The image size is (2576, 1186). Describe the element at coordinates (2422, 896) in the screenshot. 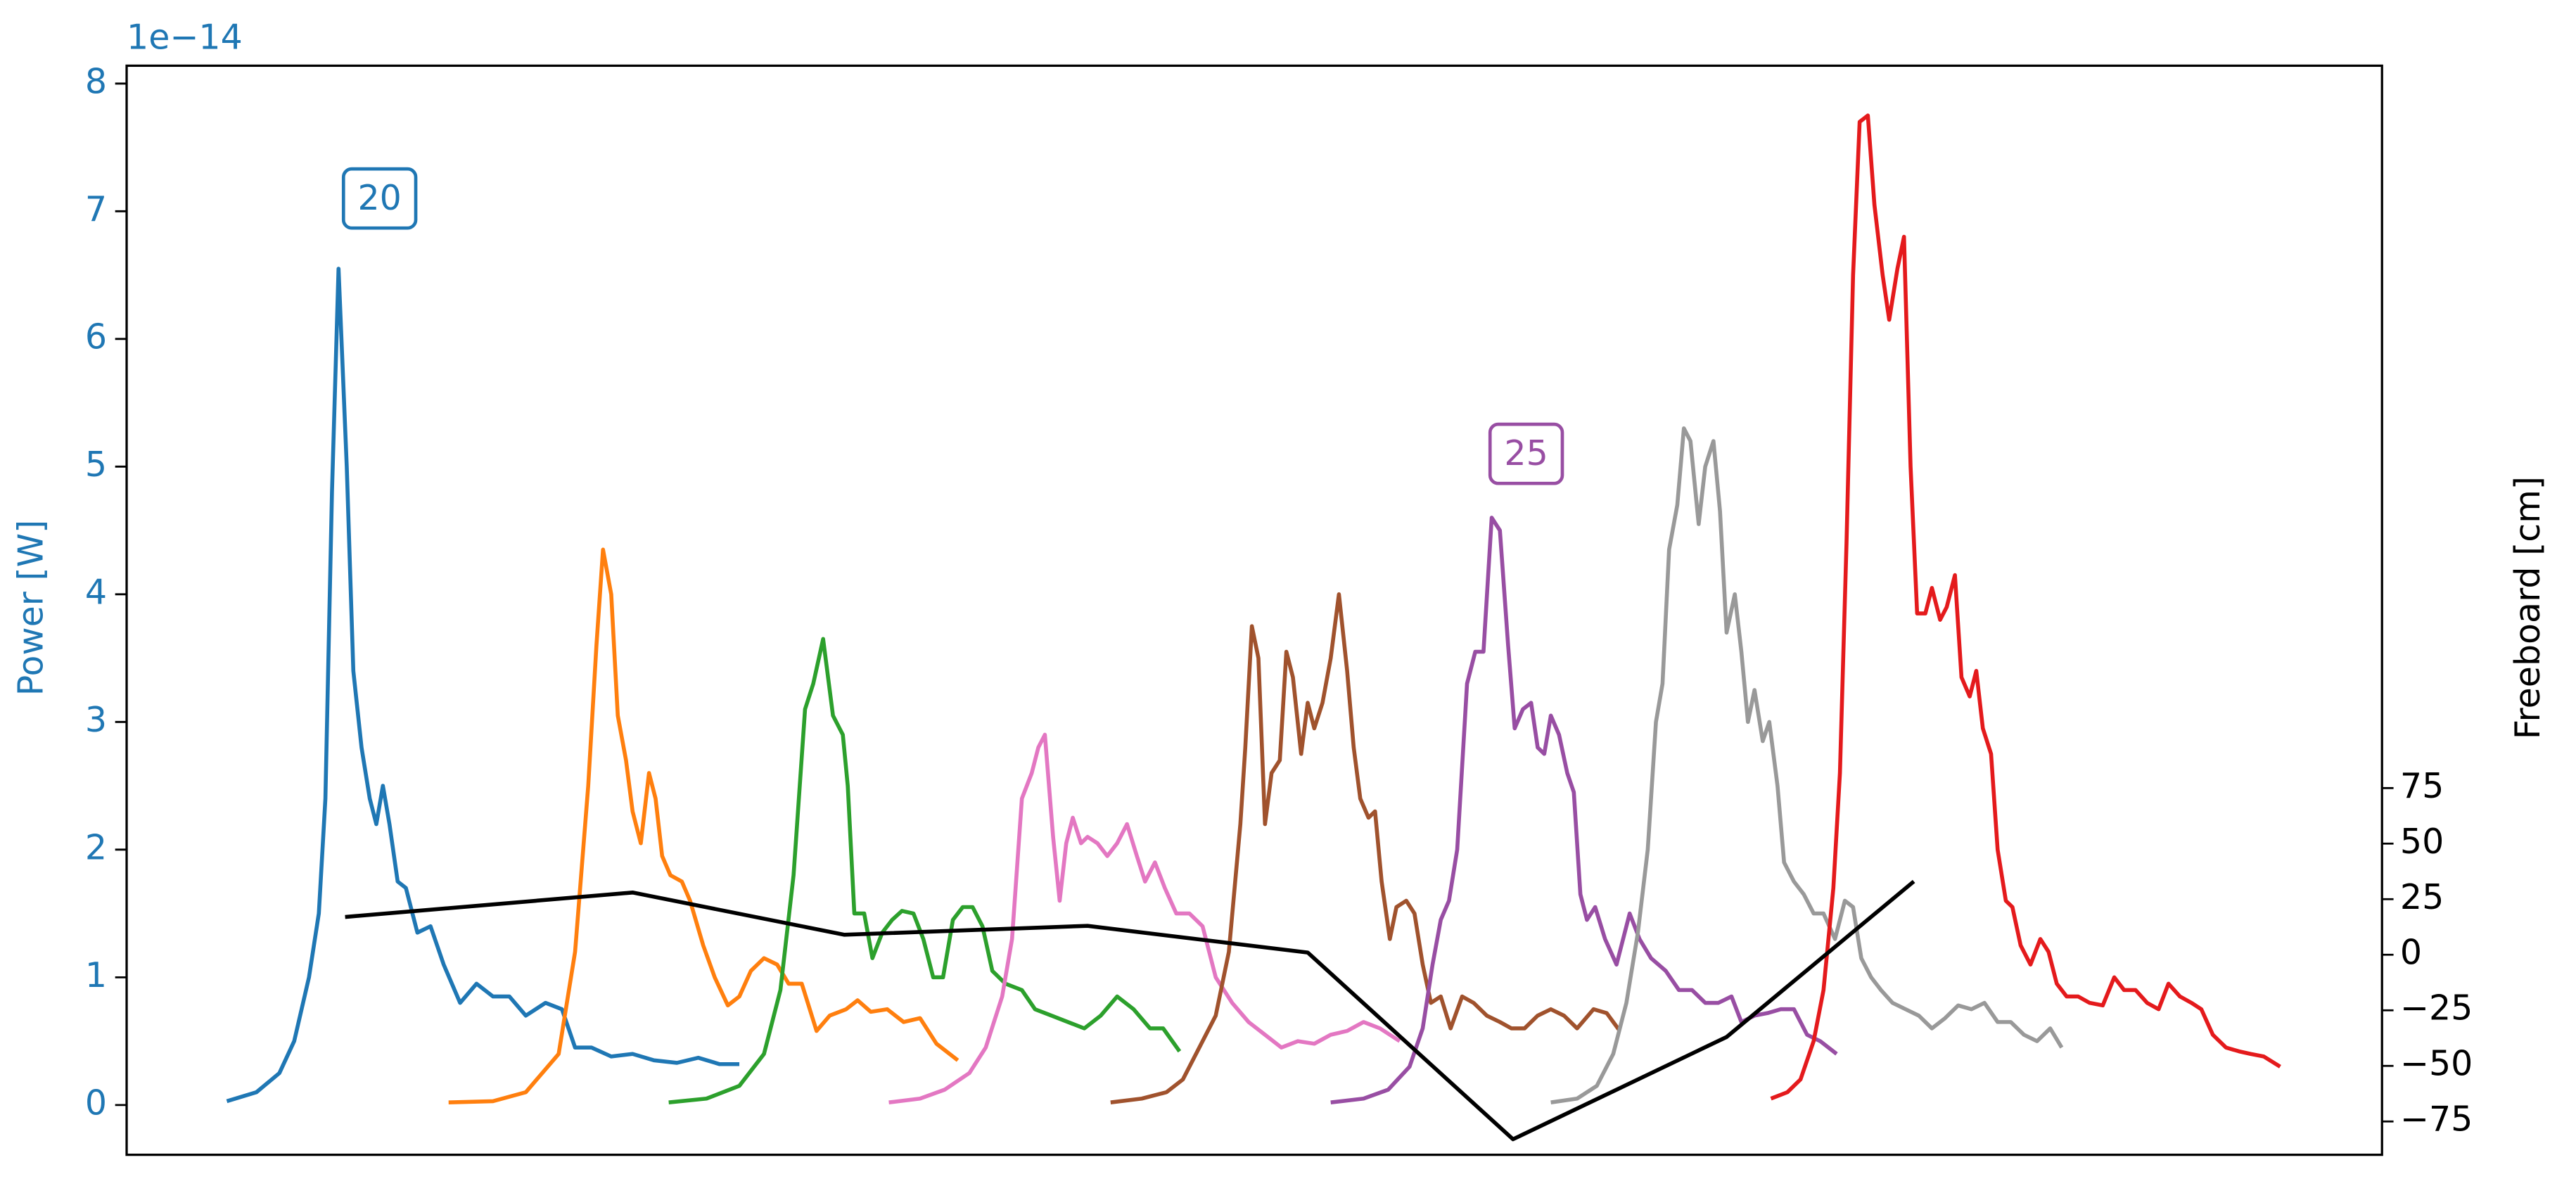

I see `y2-tick-label: 25` at that location.